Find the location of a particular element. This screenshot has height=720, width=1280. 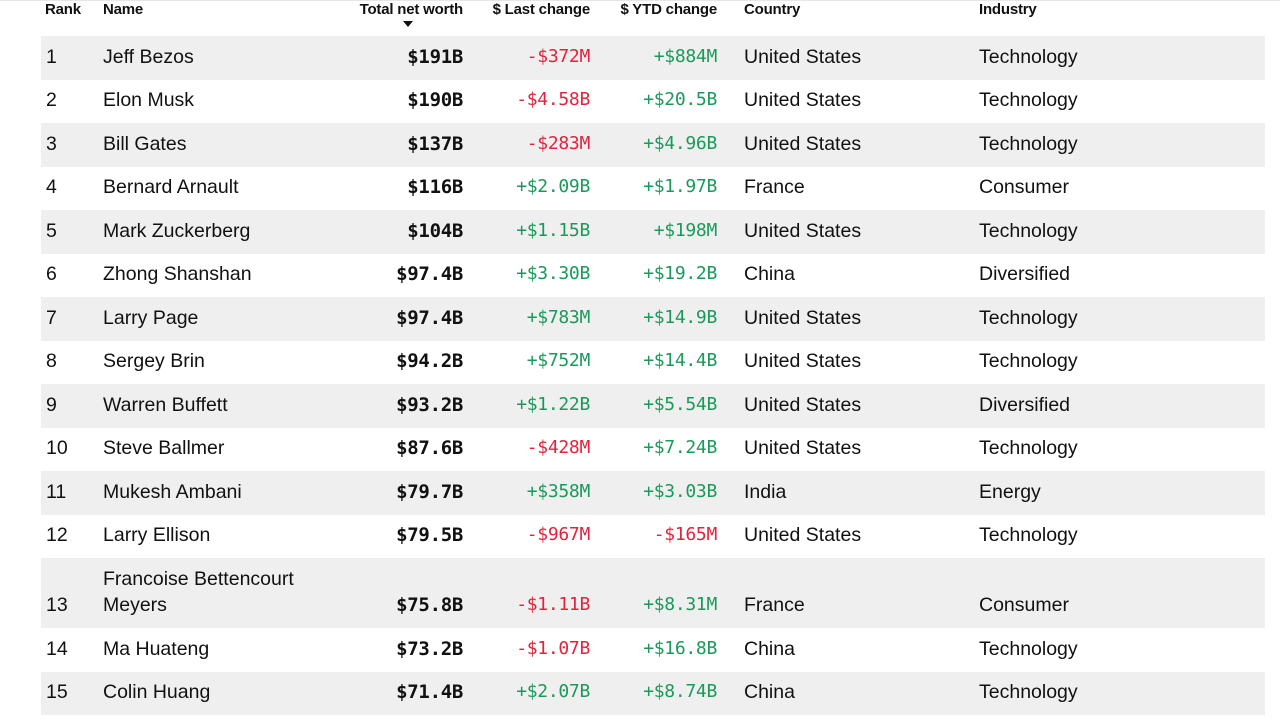

name-cell: Sergey Brin is located at coordinates (154, 361).